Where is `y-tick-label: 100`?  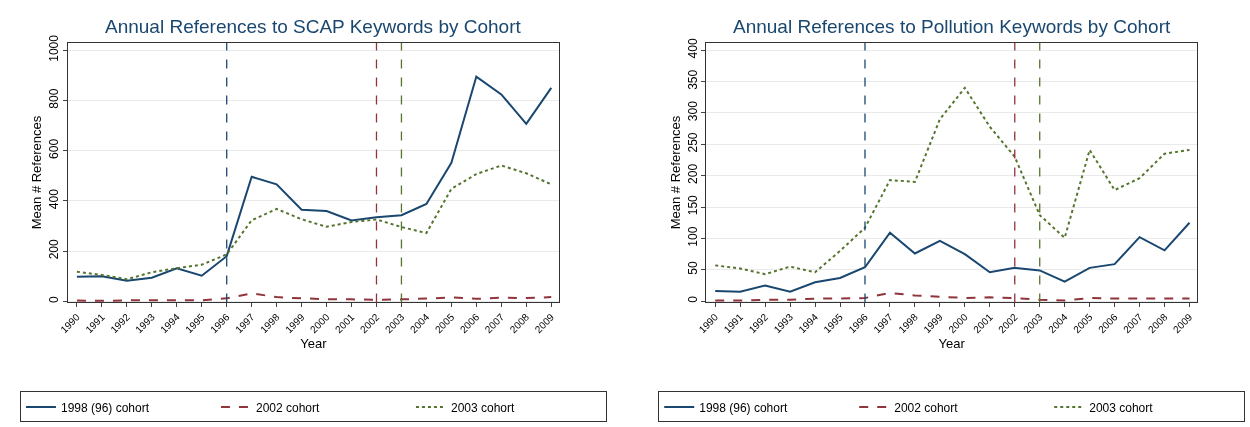
y-tick-label: 100 is located at coordinates (692, 236).